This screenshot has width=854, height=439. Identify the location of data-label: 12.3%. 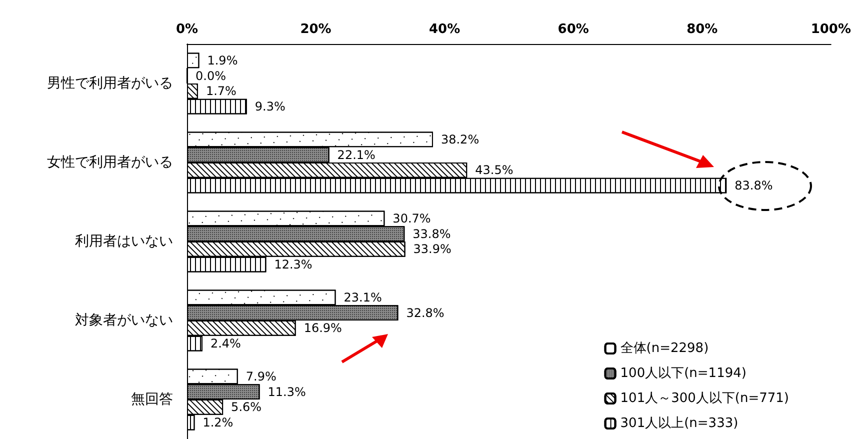
(293, 265).